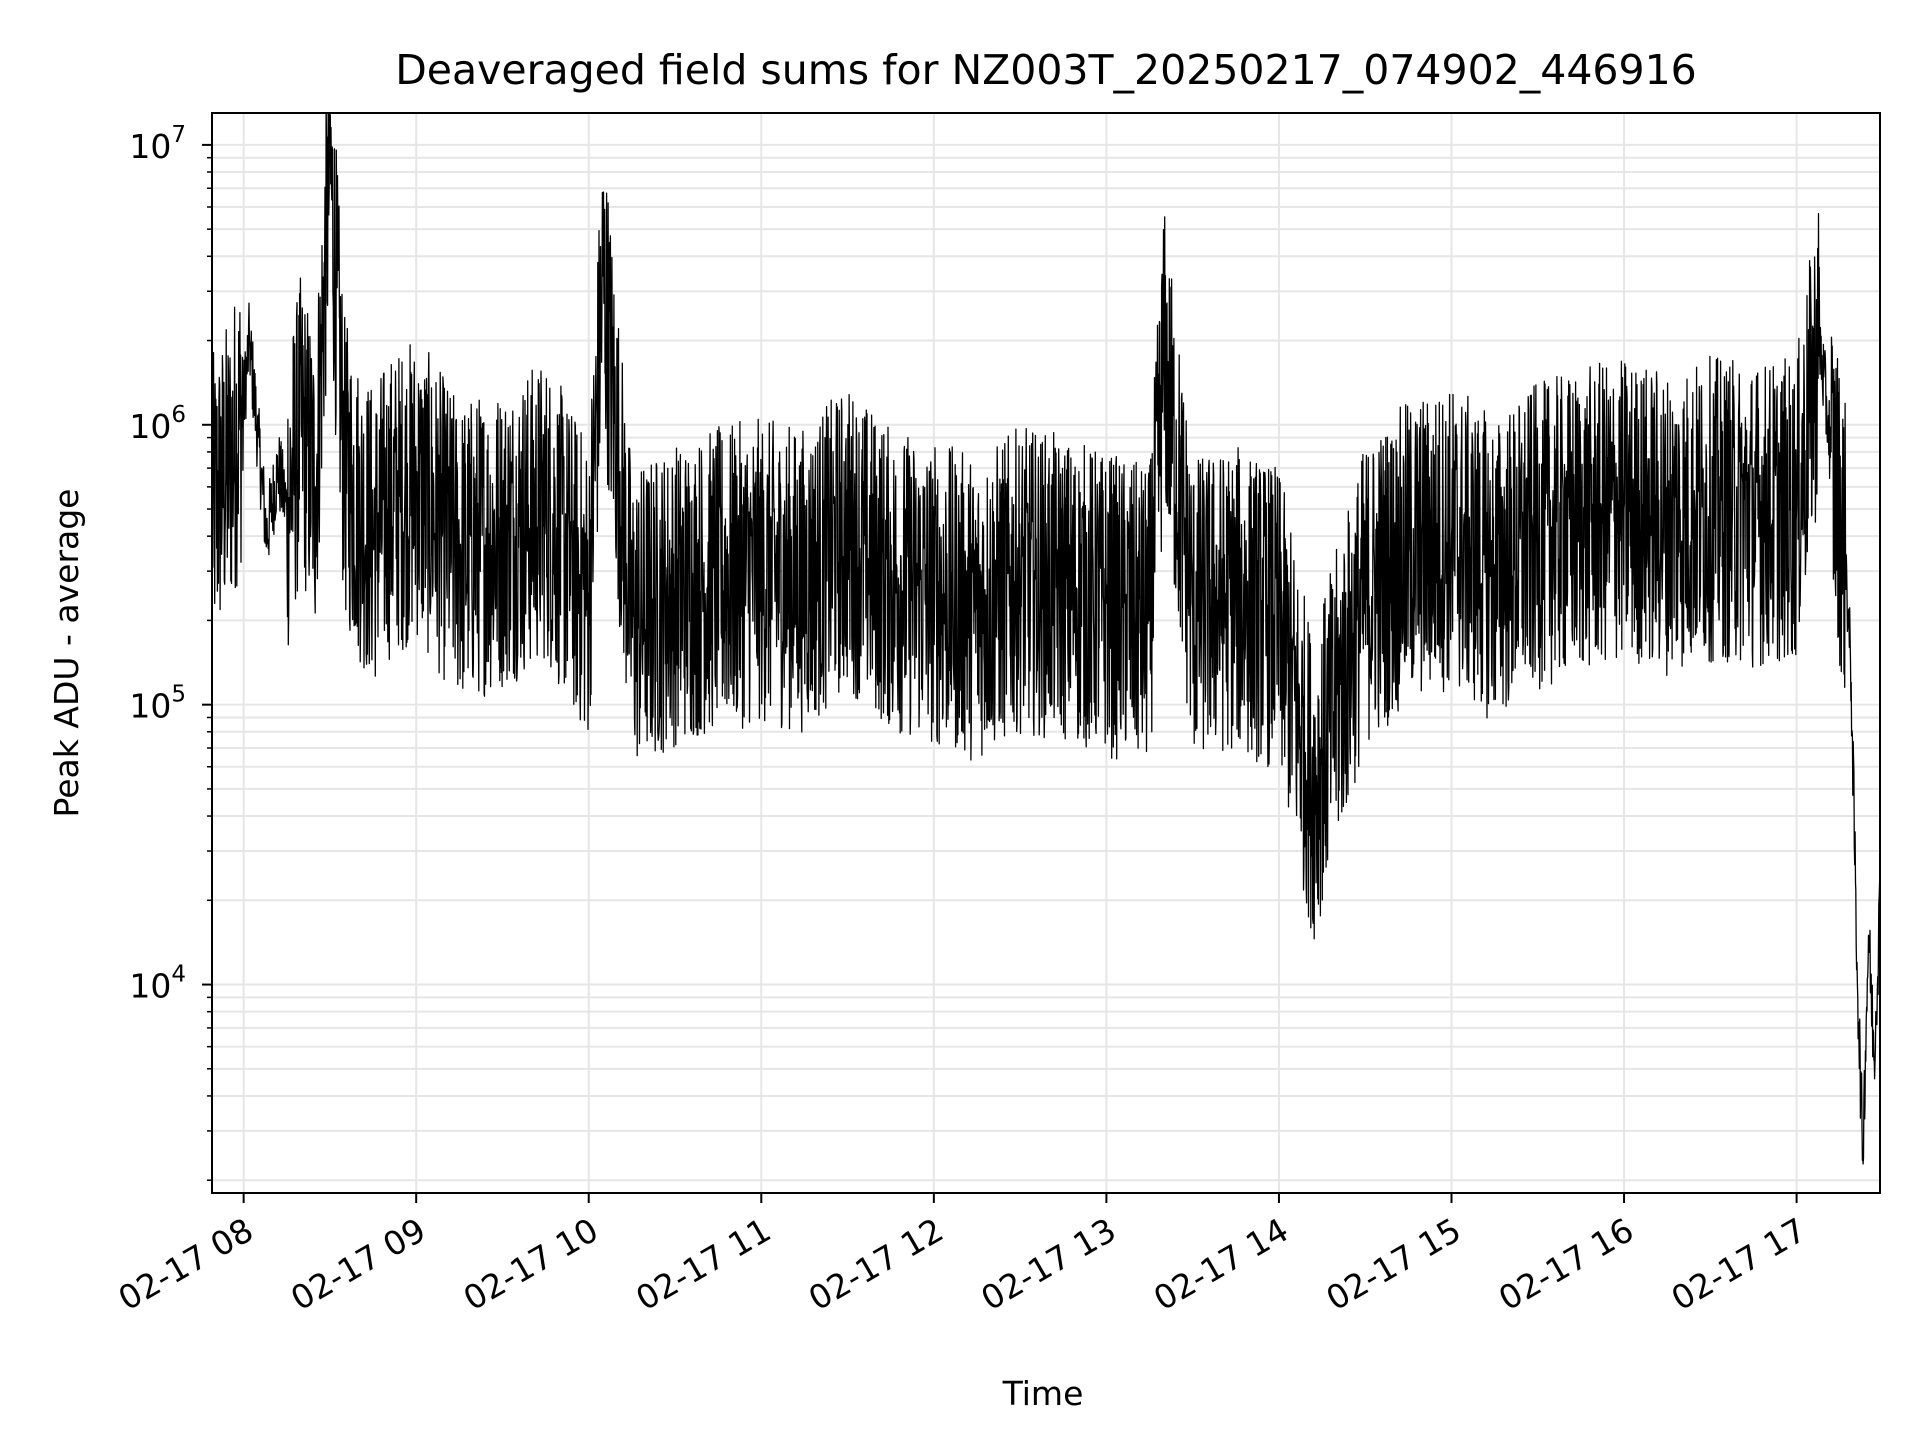 The height and width of the screenshot is (1440, 1920). What do you see at coordinates (157, 144) in the screenshot?
I see `y-tick-label: 10⁷` at bounding box center [157, 144].